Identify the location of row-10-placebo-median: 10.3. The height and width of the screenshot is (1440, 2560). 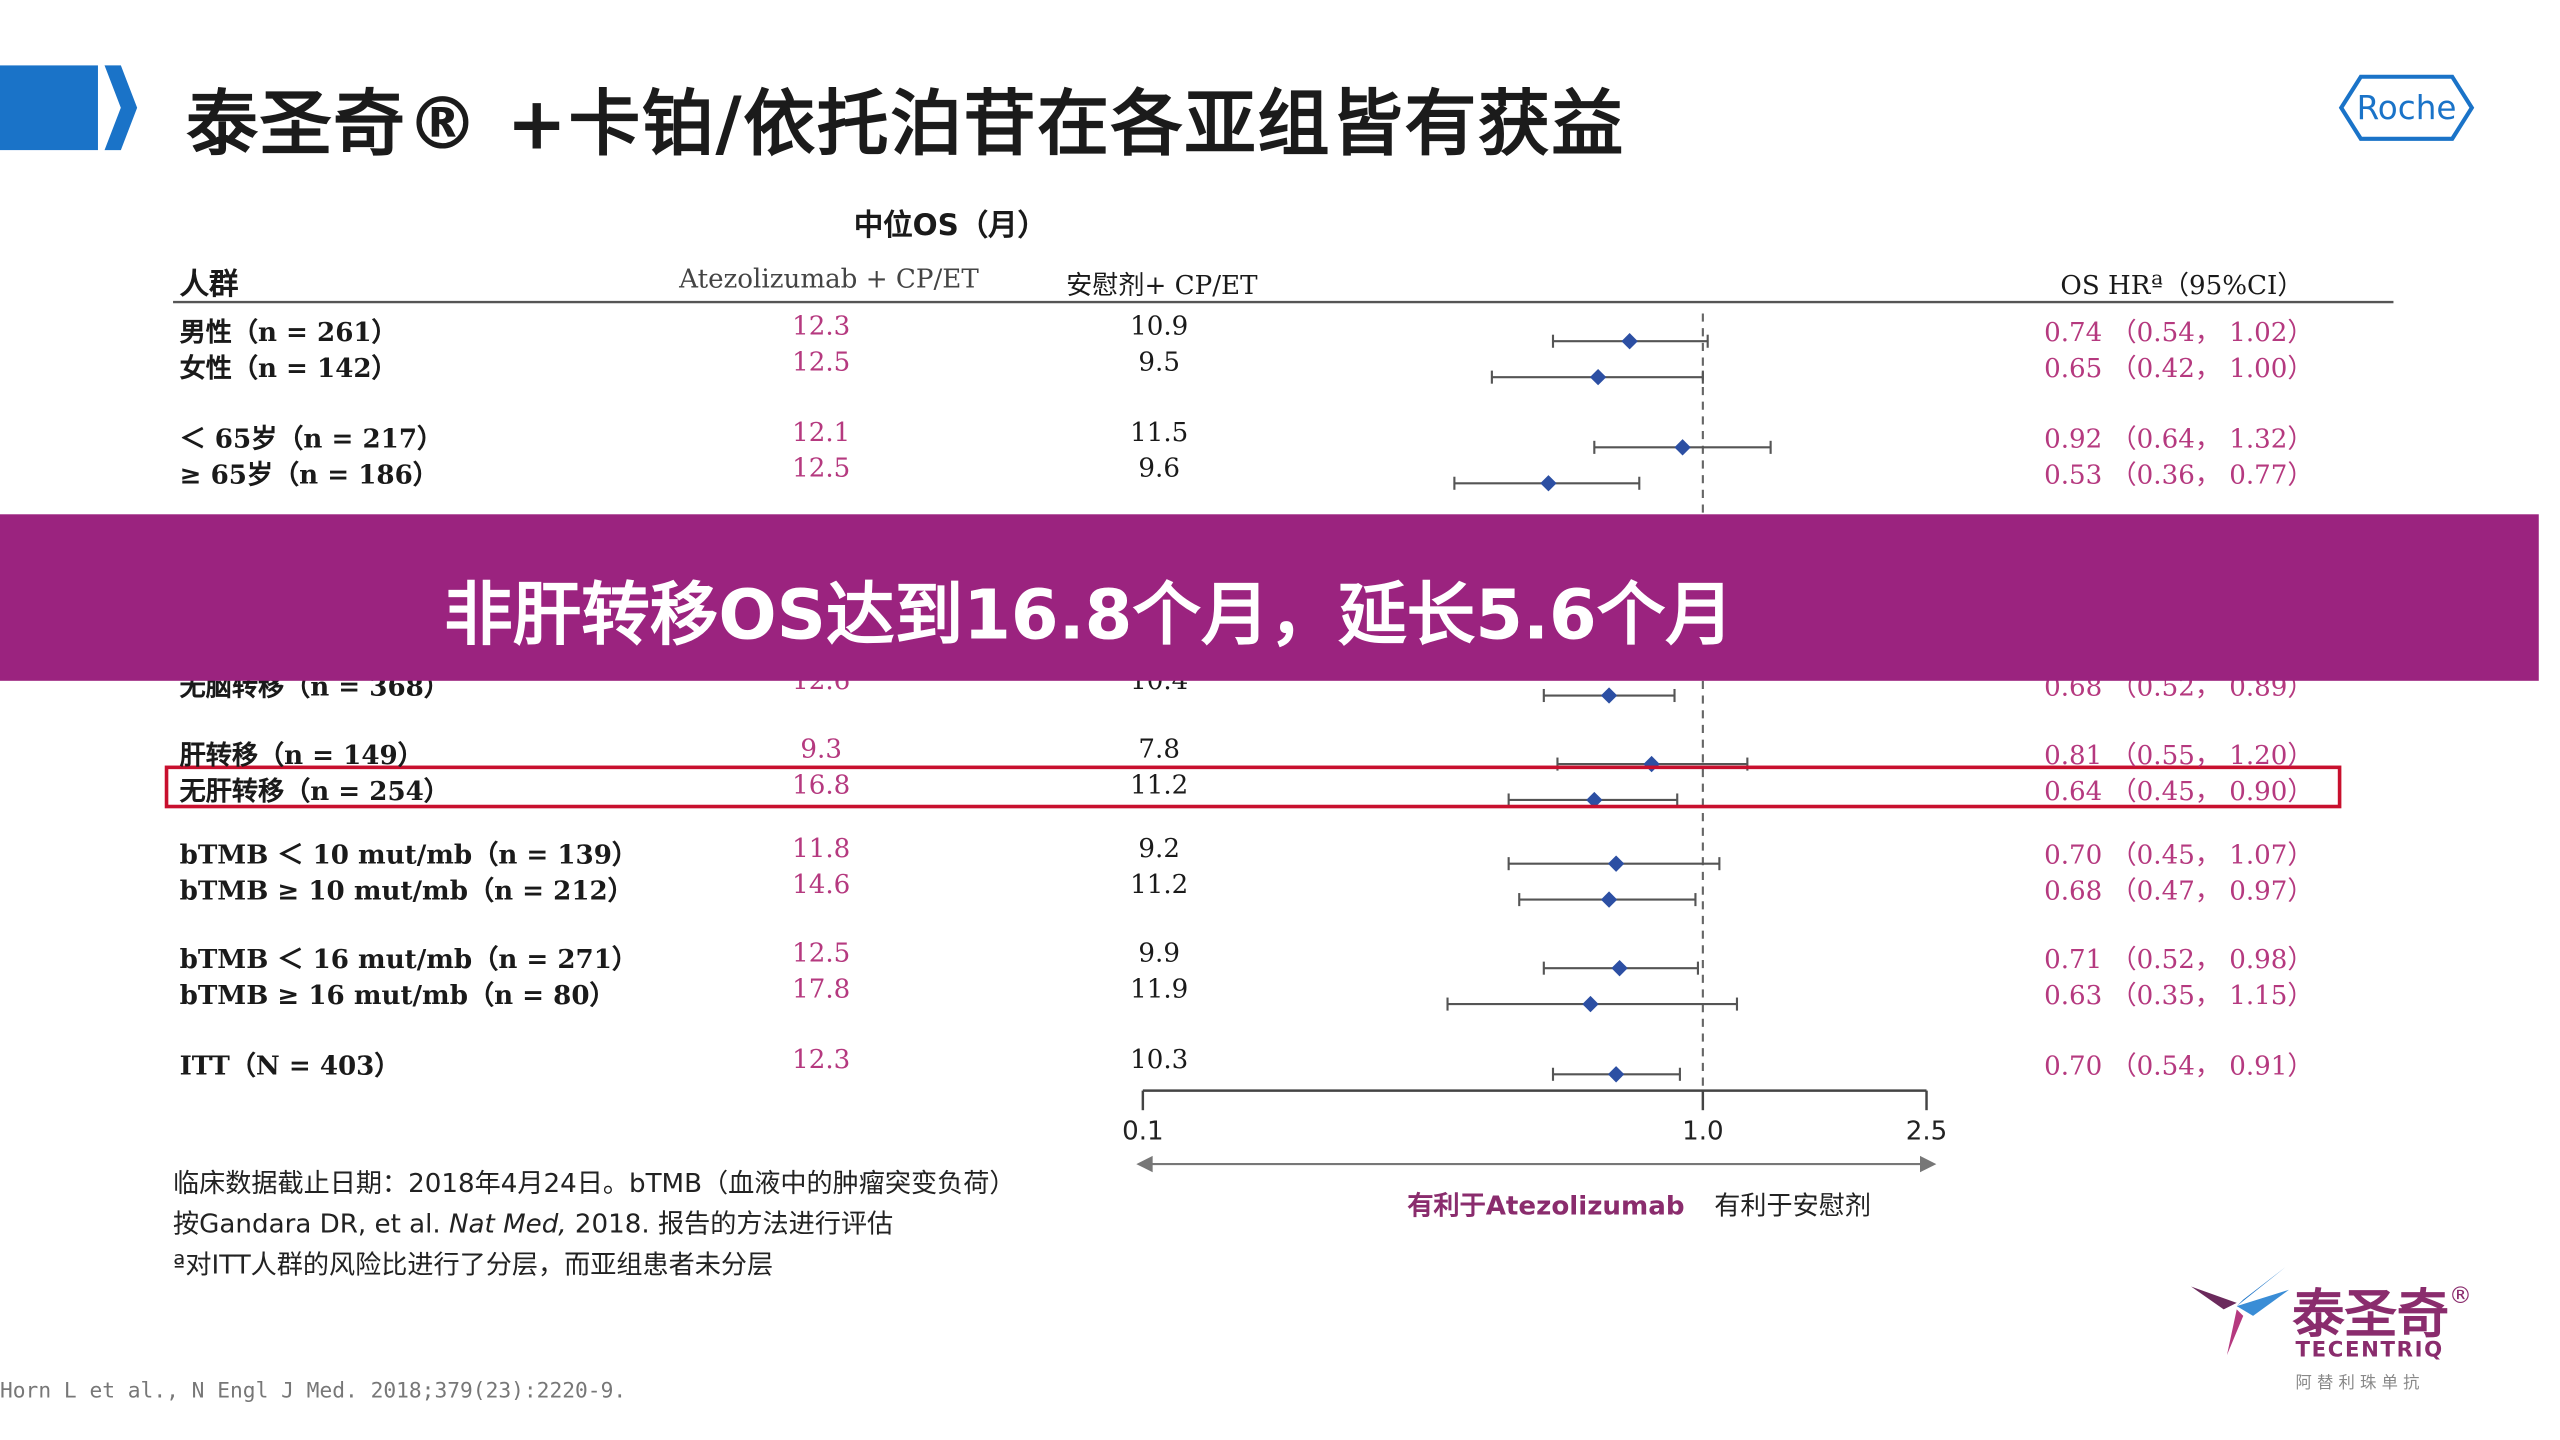
(1159, 1059).